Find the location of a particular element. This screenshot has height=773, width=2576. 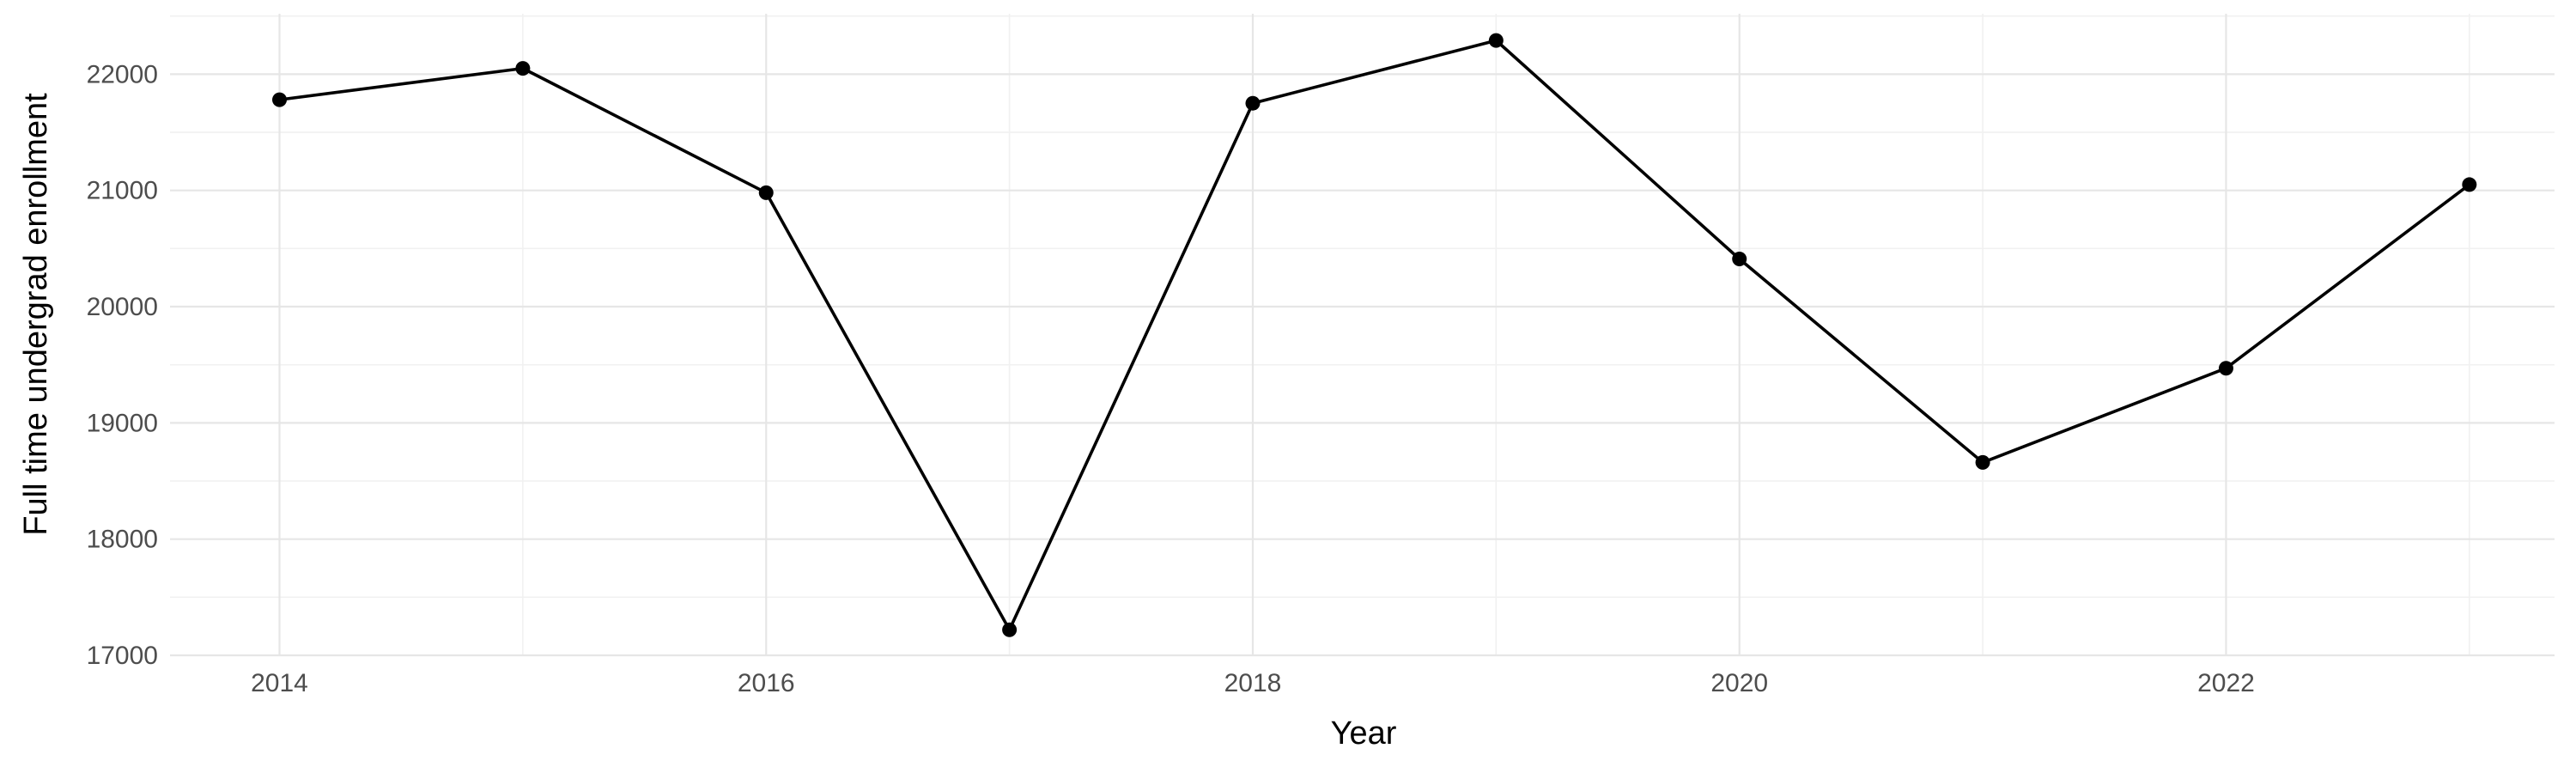

y-tick-label: 18000 is located at coordinates (123, 540).